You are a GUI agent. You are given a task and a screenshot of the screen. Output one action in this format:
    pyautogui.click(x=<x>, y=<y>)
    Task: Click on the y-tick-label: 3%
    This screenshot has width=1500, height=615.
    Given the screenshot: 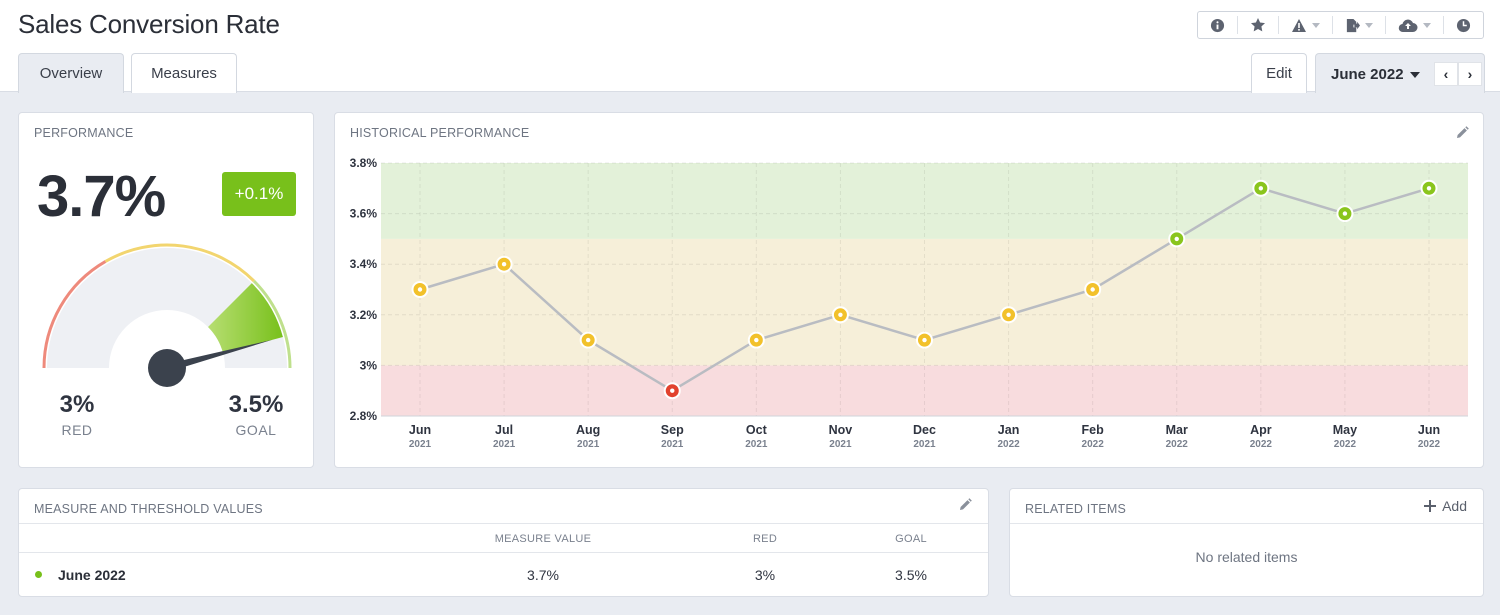 What is the action you would take?
    pyautogui.click(x=369, y=365)
    